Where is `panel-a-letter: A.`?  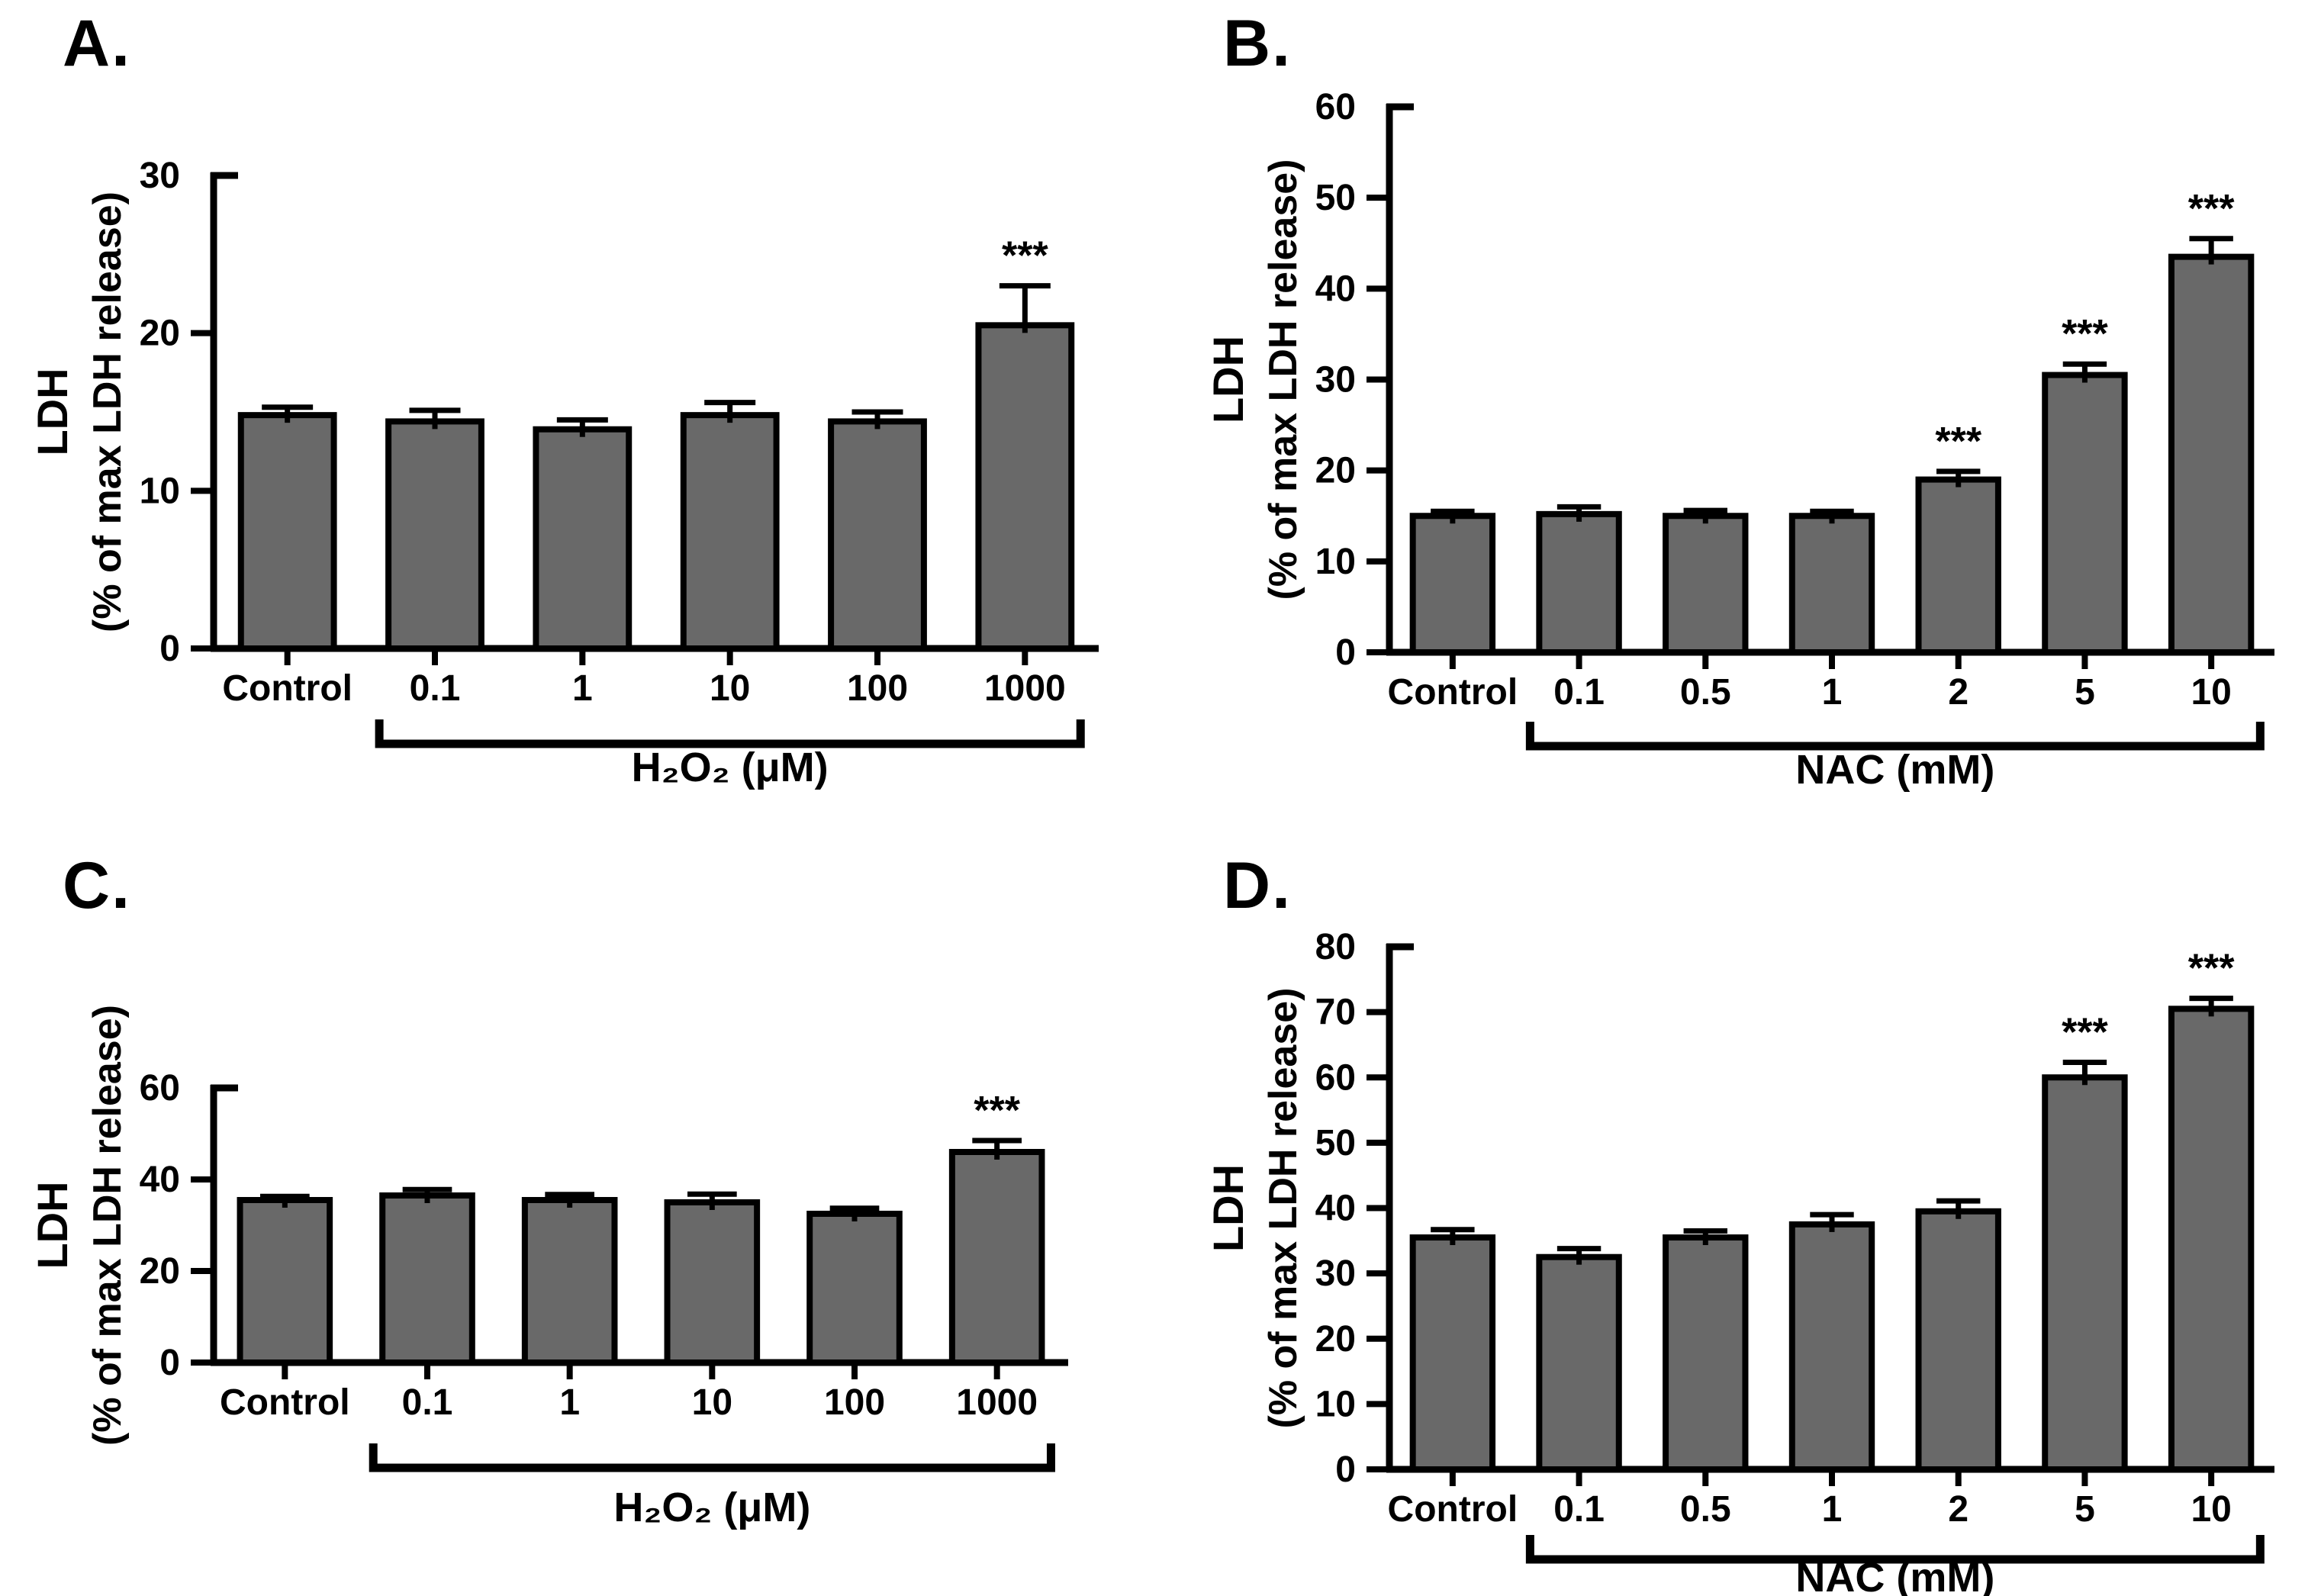 panel-a-letter: A. is located at coordinates (97, 43).